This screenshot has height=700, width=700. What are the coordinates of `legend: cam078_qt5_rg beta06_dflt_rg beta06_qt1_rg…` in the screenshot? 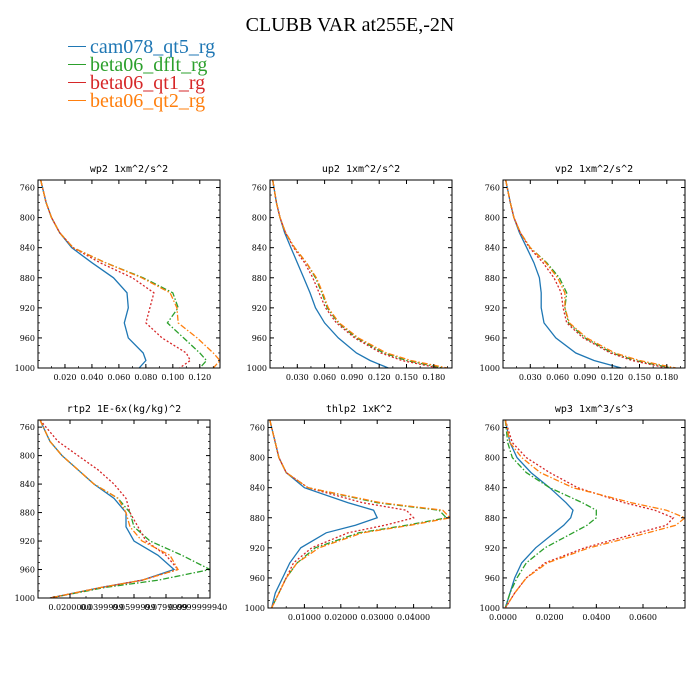 It's located at (142, 74).